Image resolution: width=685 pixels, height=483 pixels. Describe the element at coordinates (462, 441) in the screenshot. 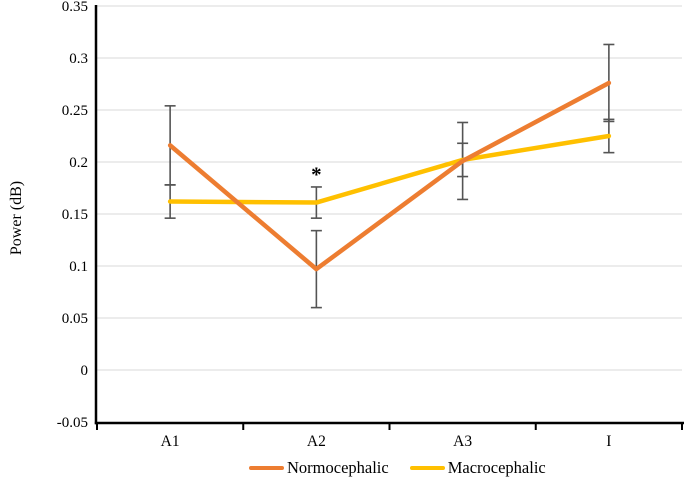

I see `x-category-label: A3` at that location.